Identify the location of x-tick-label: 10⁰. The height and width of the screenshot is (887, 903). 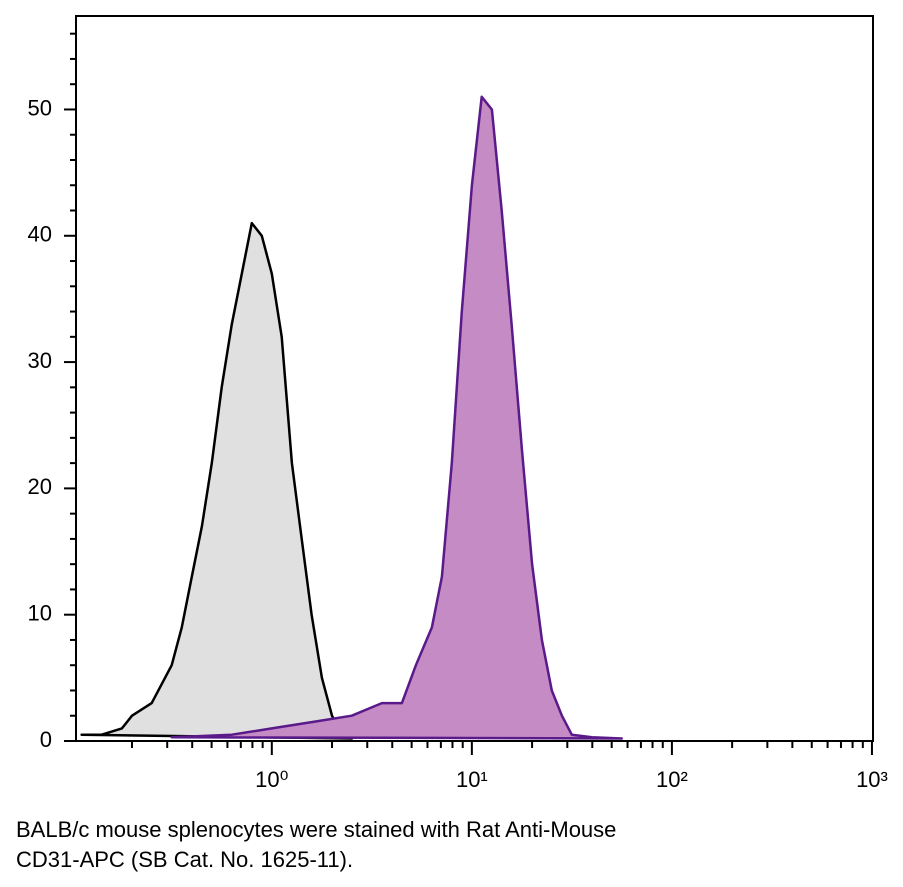
(271, 779).